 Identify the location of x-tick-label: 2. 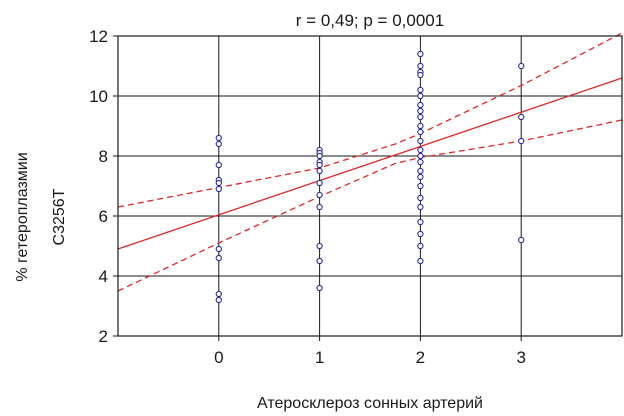
(420, 357).